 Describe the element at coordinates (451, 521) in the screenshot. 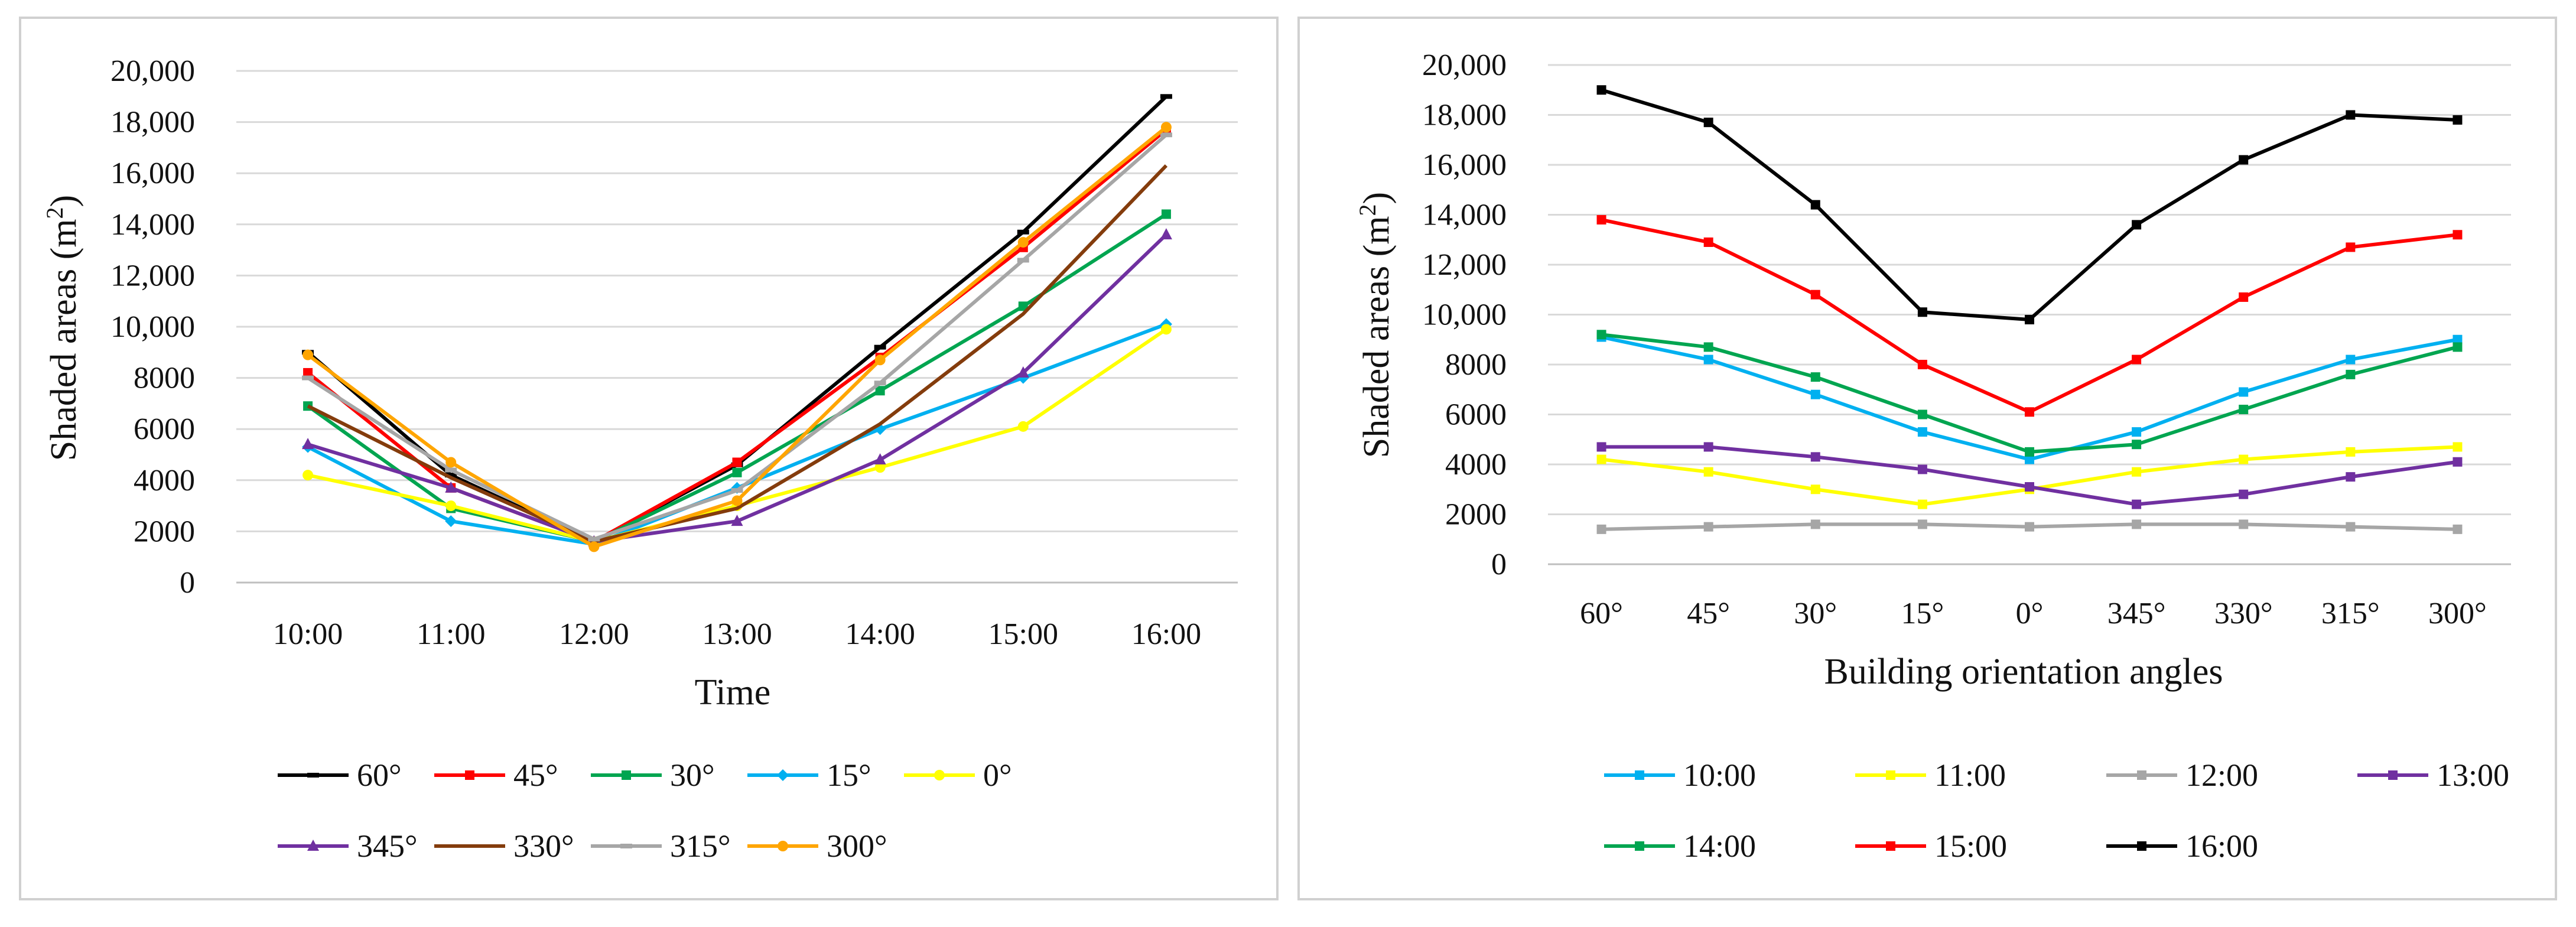

I see `left-data-point-15-deg` at that location.